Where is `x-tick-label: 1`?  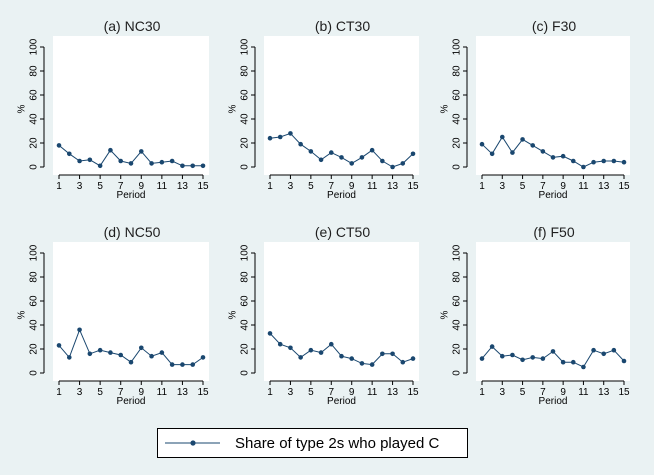 x-tick-label: 1 is located at coordinates (482, 186).